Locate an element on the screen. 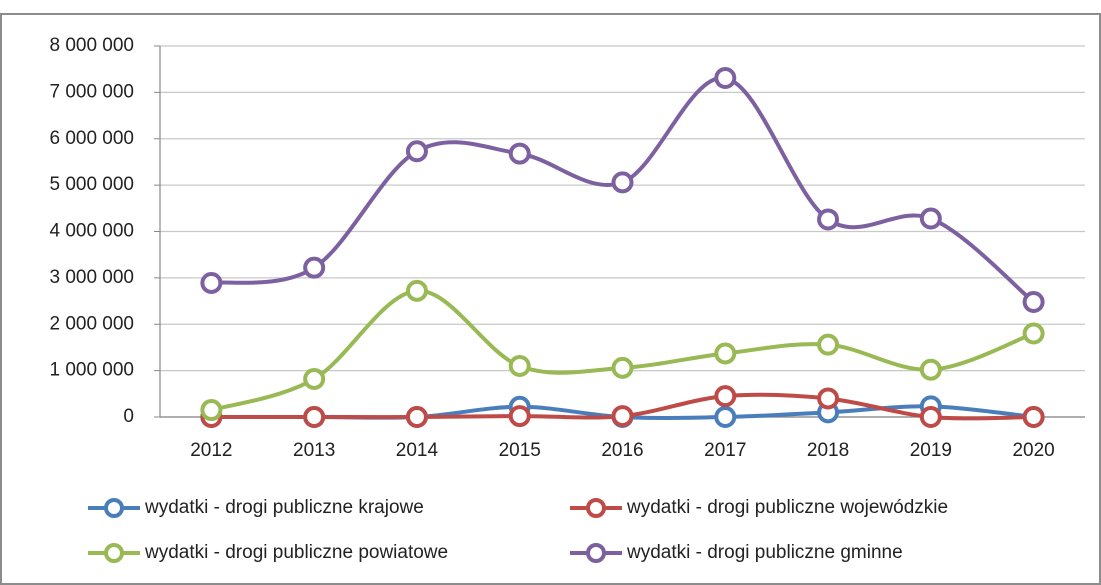 Image resolution: width=1101 pixels, height=585 pixels. legend-label: wydatki - drogi publiczne powiatowe is located at coordinates (296, 552).